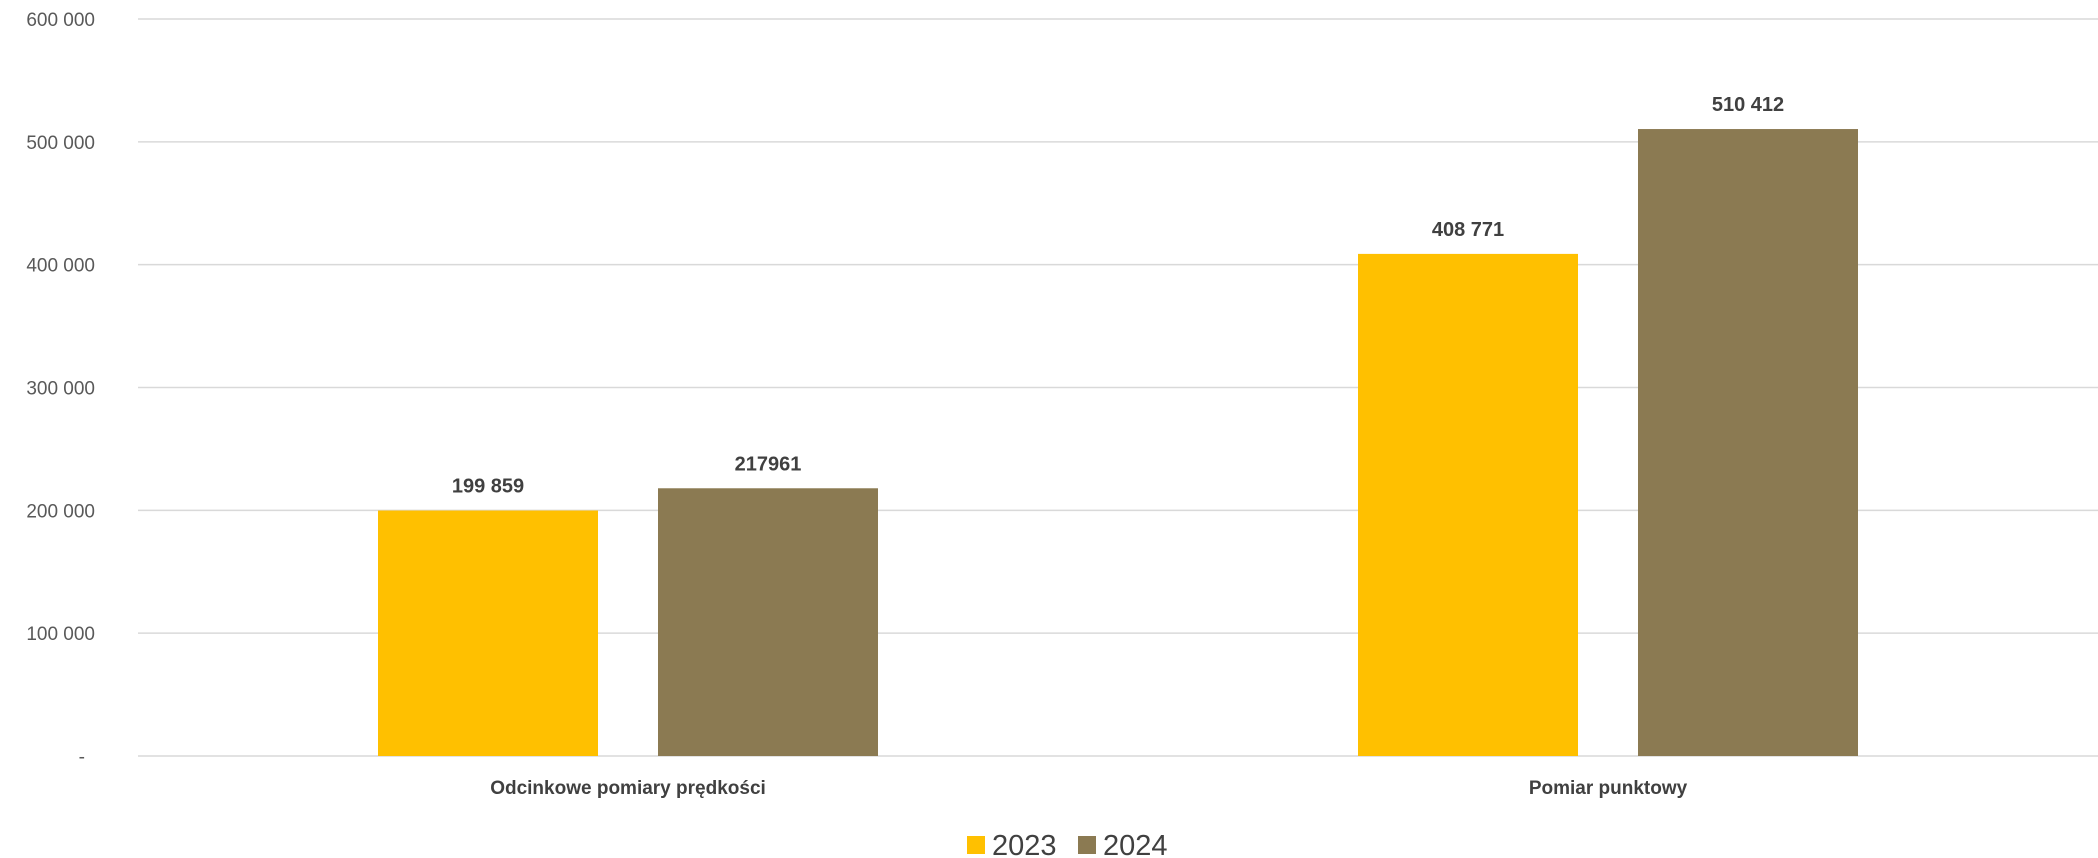  I want to click on data-label: 408 771, so click(1468, 230).